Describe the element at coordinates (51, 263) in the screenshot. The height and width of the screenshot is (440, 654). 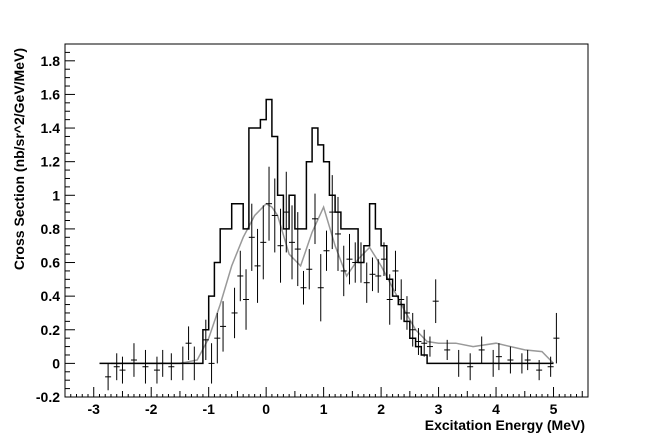
I see `y-tick-label: 0.6` at that location.